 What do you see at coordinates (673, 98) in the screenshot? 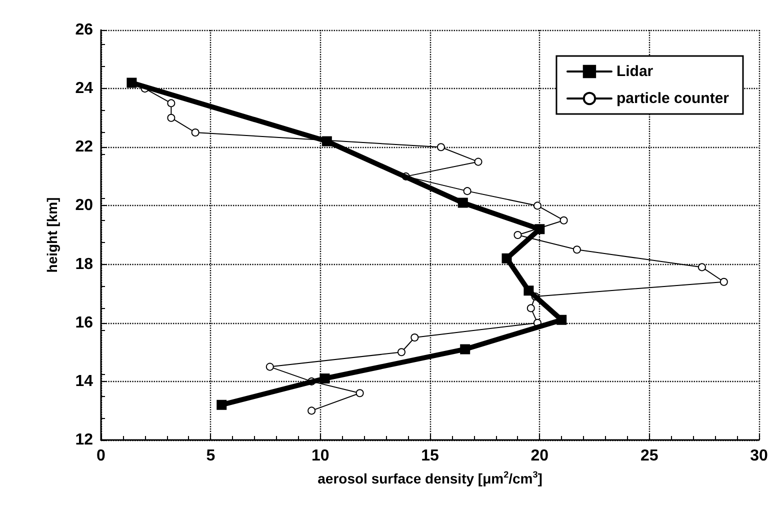
I see `legend-label: particle counter` at bounding box center [673, 98].